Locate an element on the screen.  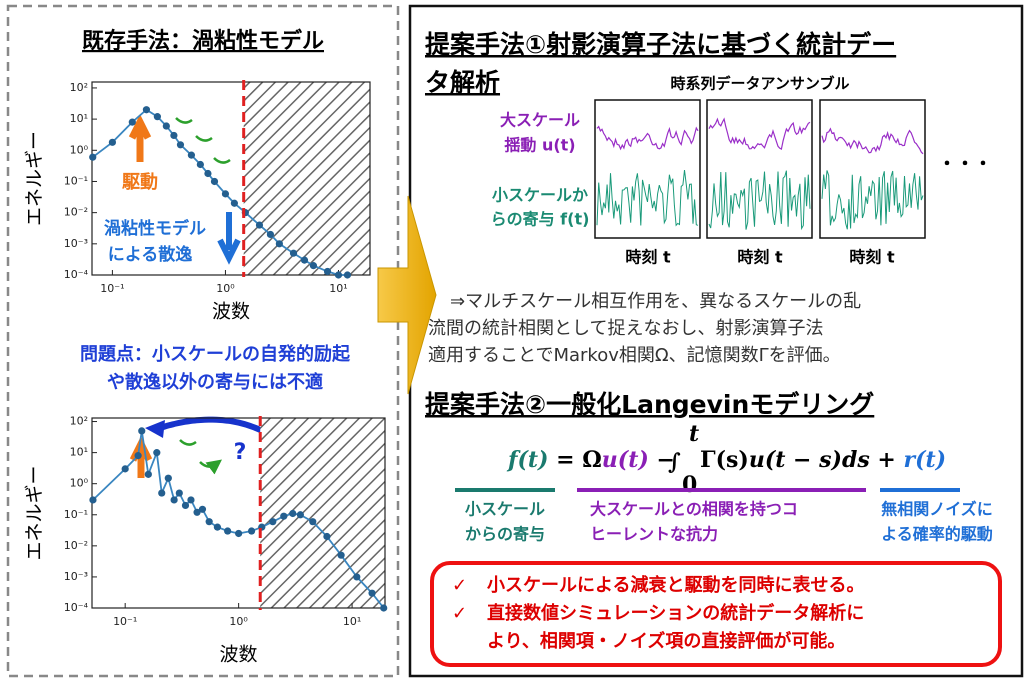
annotation: 渦粘性モデル is located at coordinates (155, 228).